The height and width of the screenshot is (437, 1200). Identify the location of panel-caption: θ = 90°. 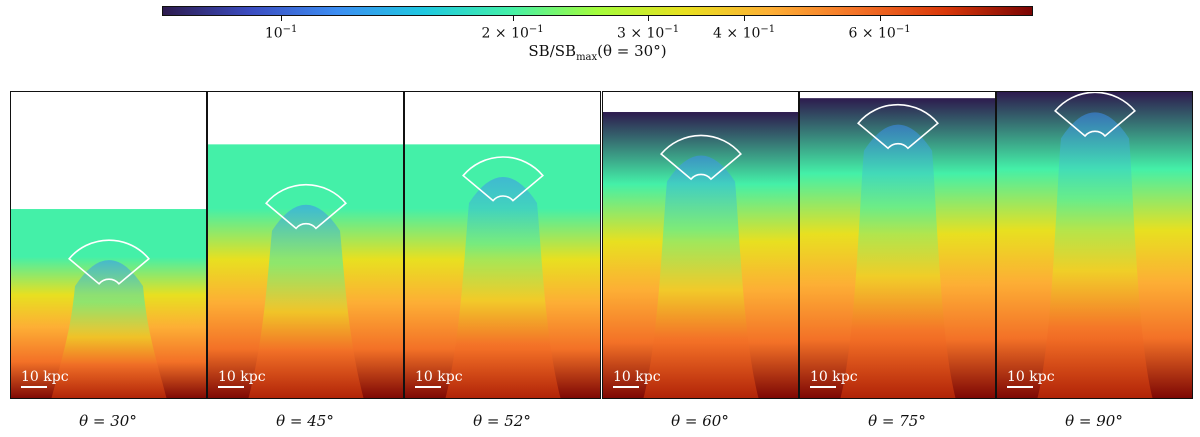
(1094, 421).